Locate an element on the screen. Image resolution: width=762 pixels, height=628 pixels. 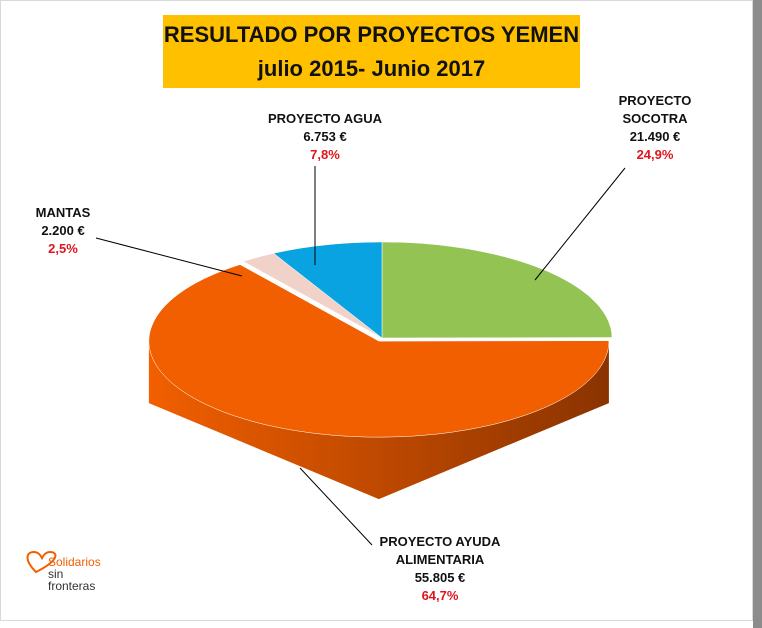
chart-title: RESULTADO POR PROYECTOS YEMEN is located at coordinates (371, 34).